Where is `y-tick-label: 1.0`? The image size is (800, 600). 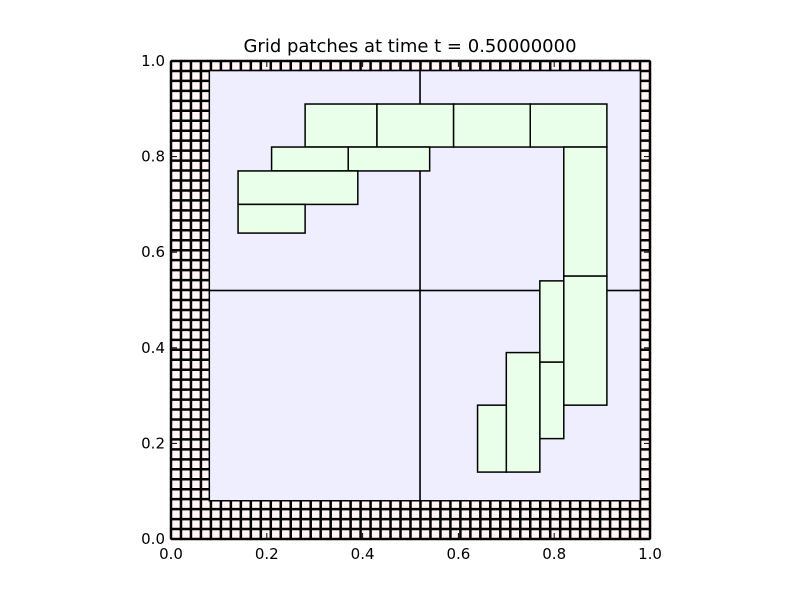
y-tick-label: 1.0 is located at coordinates (153, 61).